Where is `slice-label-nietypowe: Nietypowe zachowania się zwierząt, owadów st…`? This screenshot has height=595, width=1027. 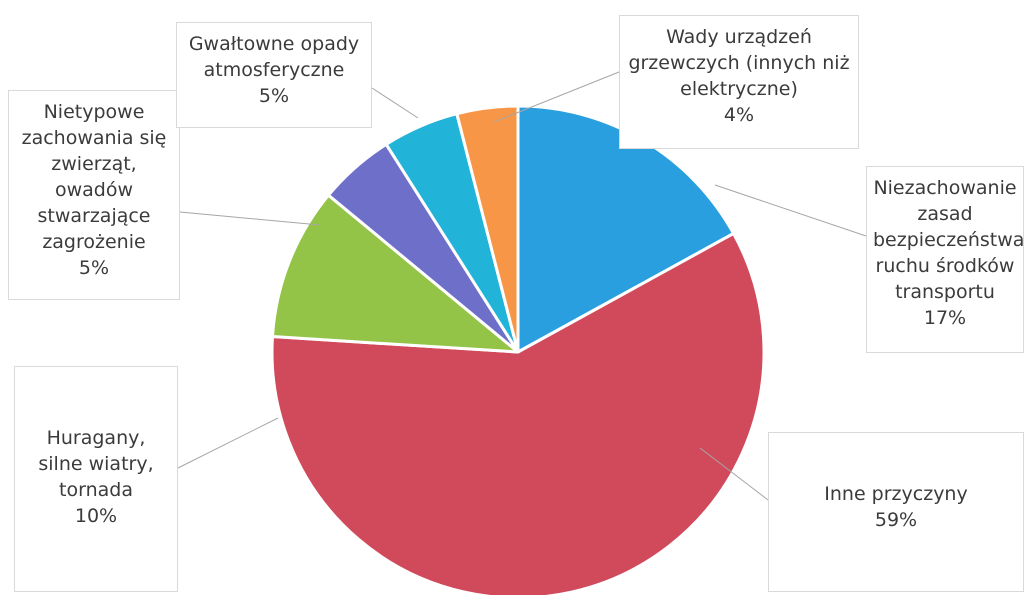 slice-label-nietypowe: Nietypowe zachowania się zwierząt, owadów st… is located at coordinates (94, 195).